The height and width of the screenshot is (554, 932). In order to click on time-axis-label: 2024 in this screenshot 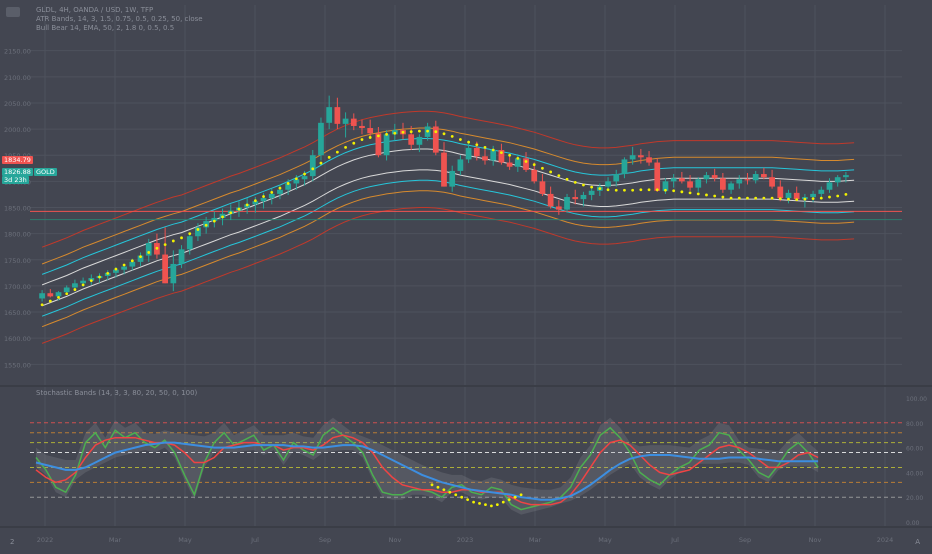, I will do `click(885, 540)`.